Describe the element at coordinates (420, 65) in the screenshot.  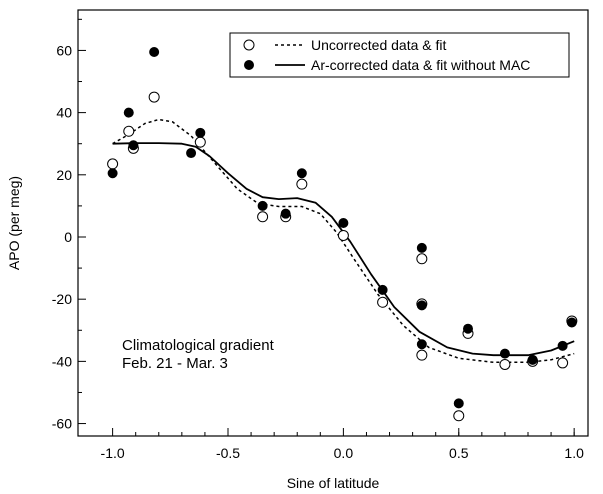
I see `legend-label-ar-corrected: Ar-corrected data & fit without MAC` at that location.